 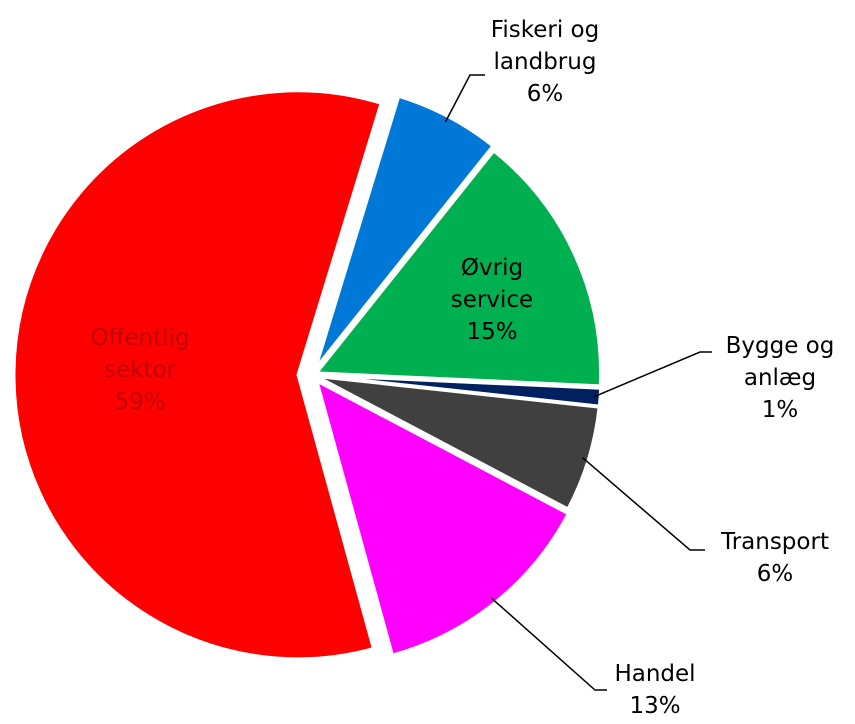 What do you see at coordinates (775, 558) in the screenshot?
I see `slice-label: Transport 6%` at bounding box center [775, 558].